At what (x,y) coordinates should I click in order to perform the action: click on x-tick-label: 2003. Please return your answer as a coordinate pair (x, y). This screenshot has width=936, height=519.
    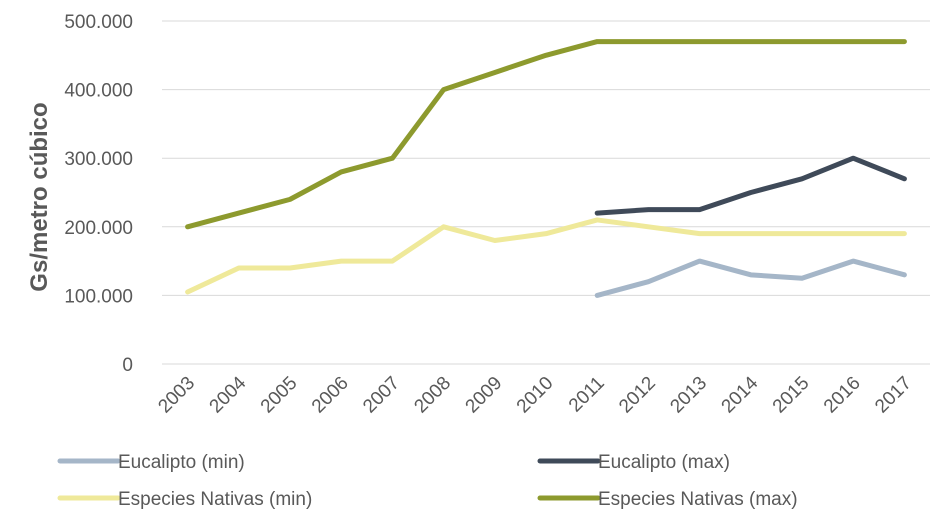
    Looking at the image, I should click on (176, 395).